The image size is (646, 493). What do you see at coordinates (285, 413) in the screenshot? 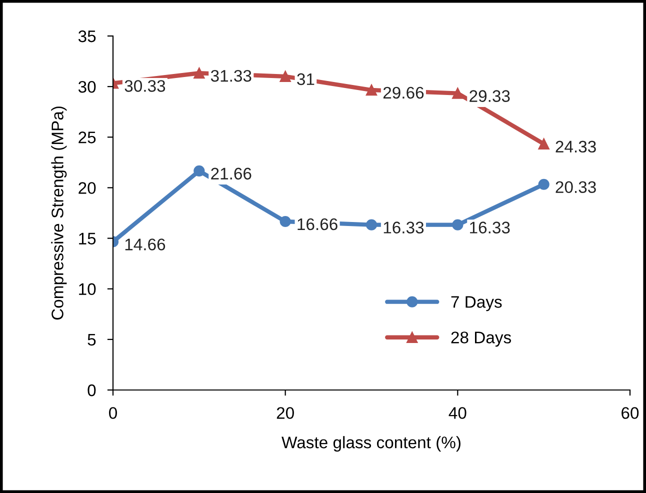
I see `x-tick-label: 20` at bounding box center [285, 413].